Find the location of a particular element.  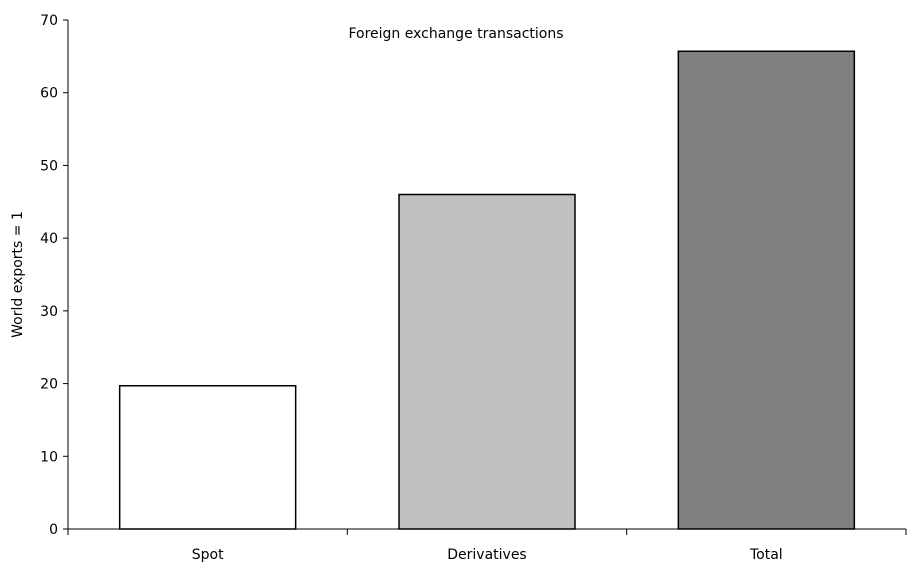

y-tick-label: 10 is located at coordinates (49, 457).